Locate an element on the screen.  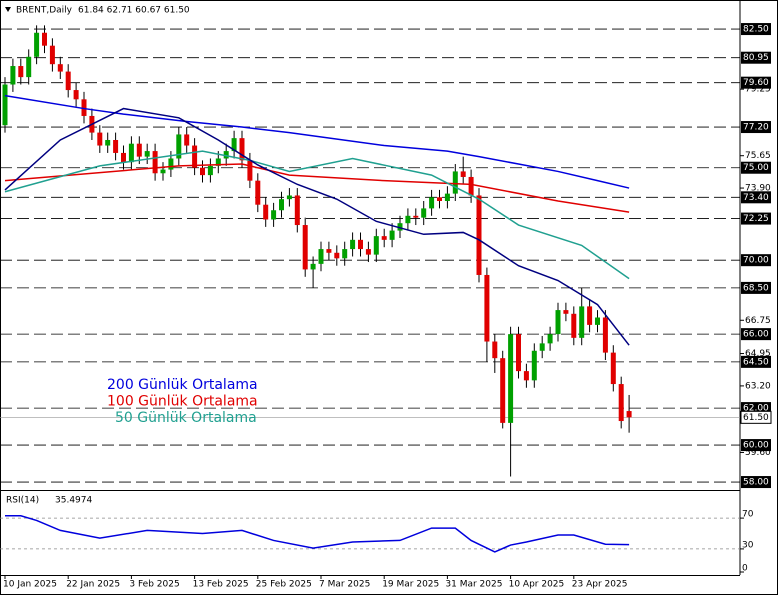
y-tick-label: 75.65 is located at coordinates (758, 156).